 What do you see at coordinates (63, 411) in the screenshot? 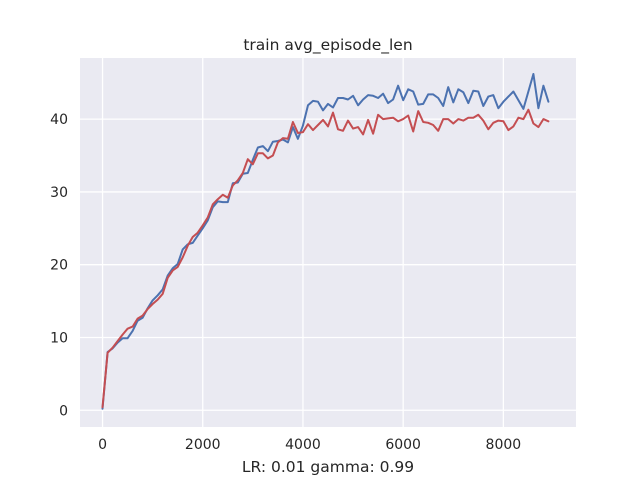
I see `y-tick-label: 0` at bounding box center [63, 411].